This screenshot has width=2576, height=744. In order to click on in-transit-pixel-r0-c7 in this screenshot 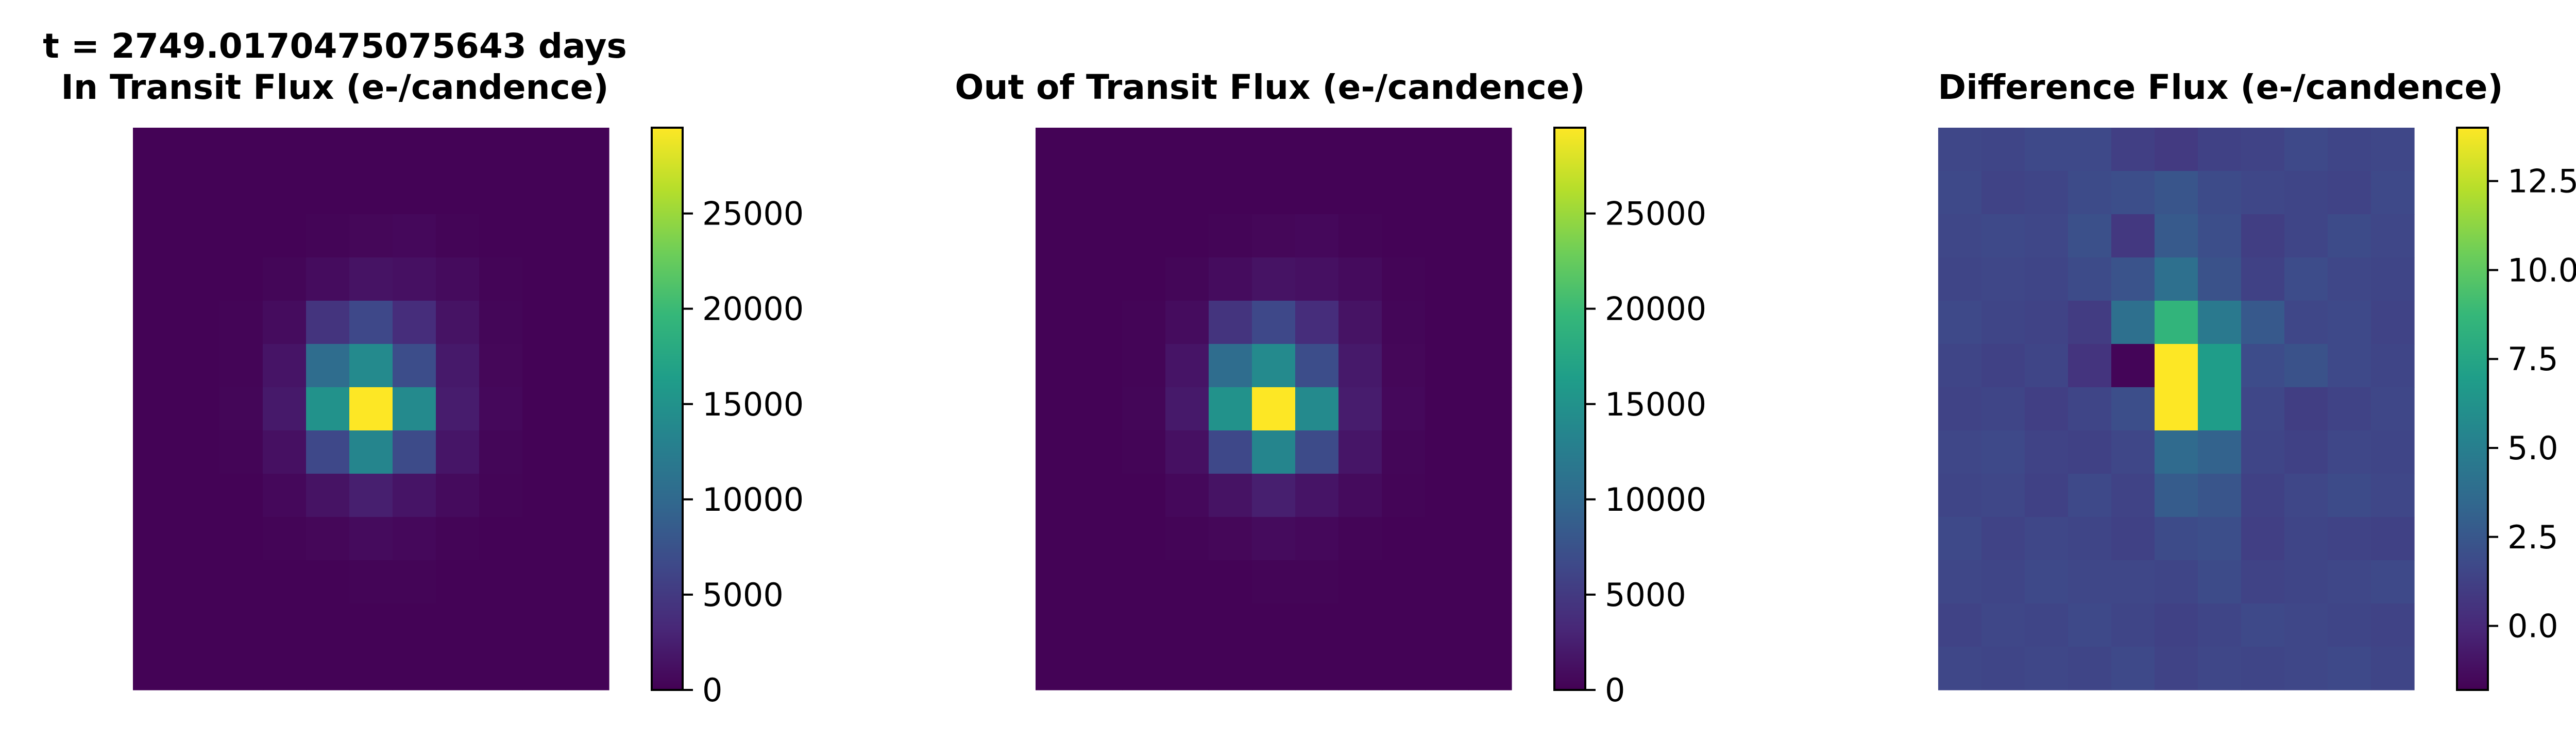, I will do `click(458, 149)`.